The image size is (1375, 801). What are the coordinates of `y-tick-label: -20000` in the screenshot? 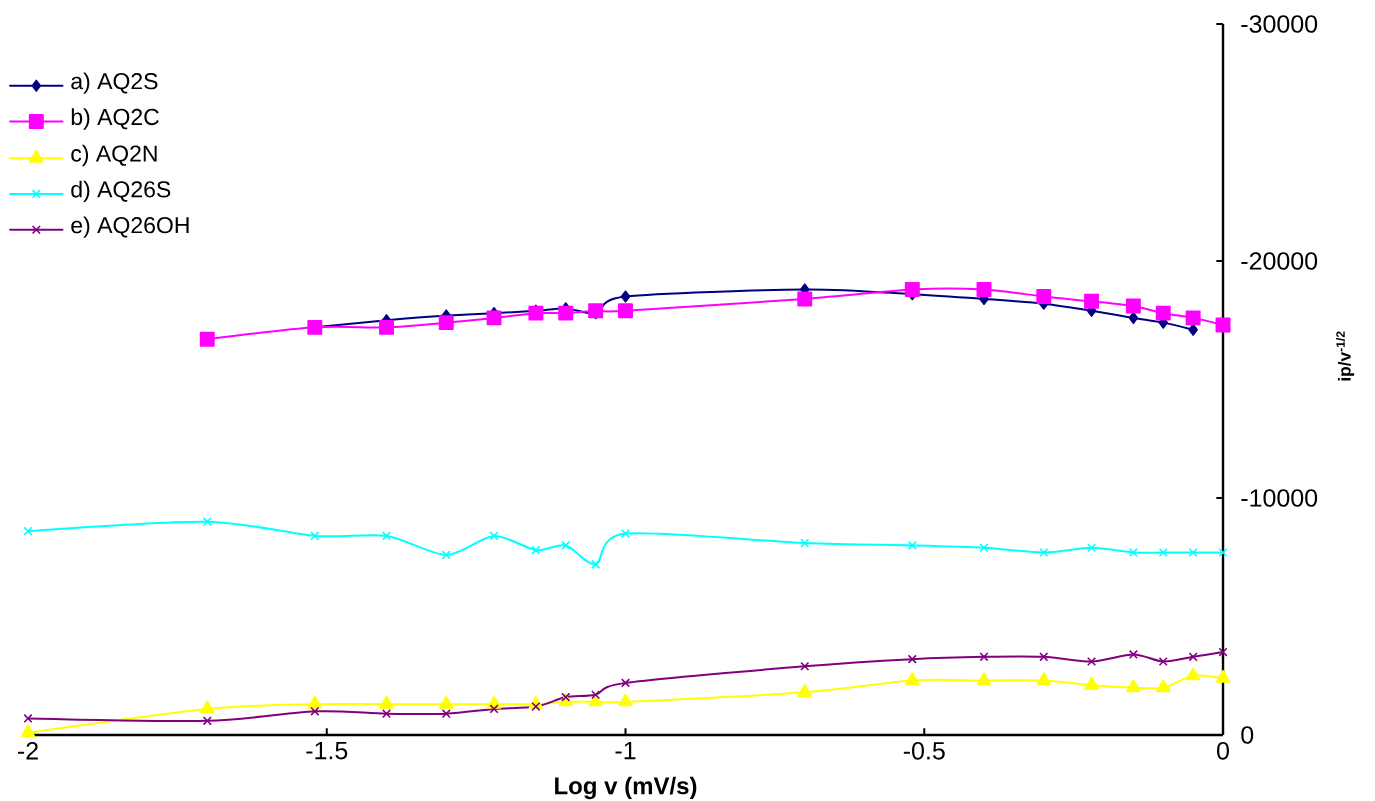 It's located at (1279, 261).